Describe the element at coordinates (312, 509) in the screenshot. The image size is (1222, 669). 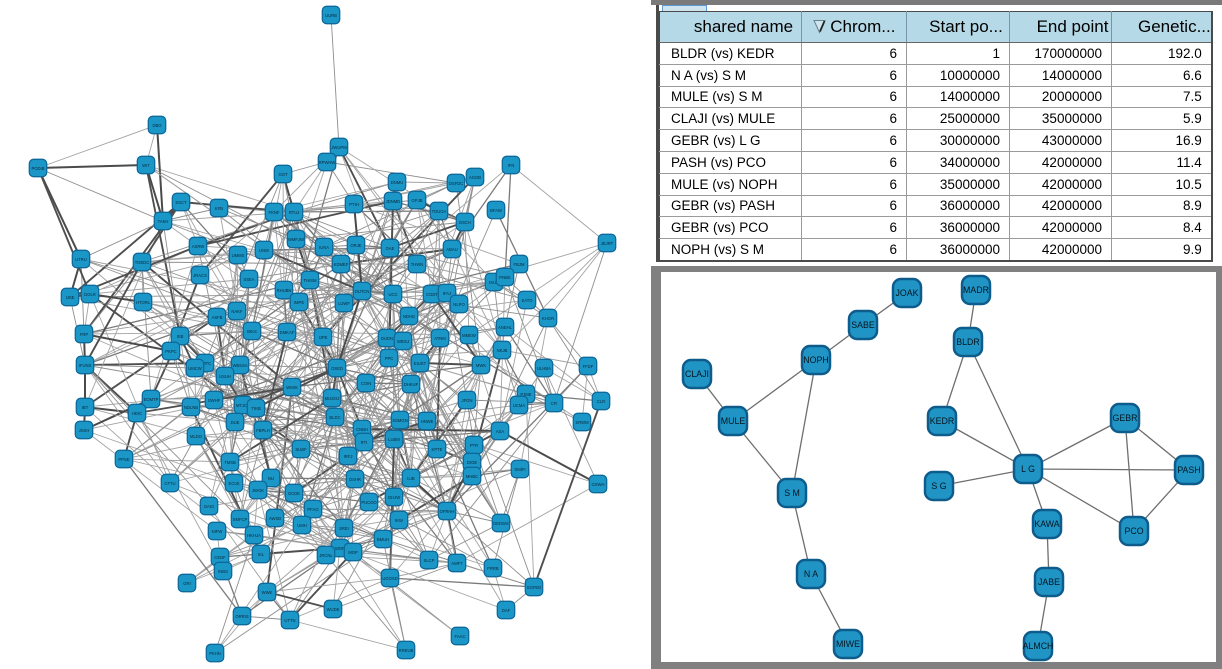
I see `svg-text: PFAG` at that location.